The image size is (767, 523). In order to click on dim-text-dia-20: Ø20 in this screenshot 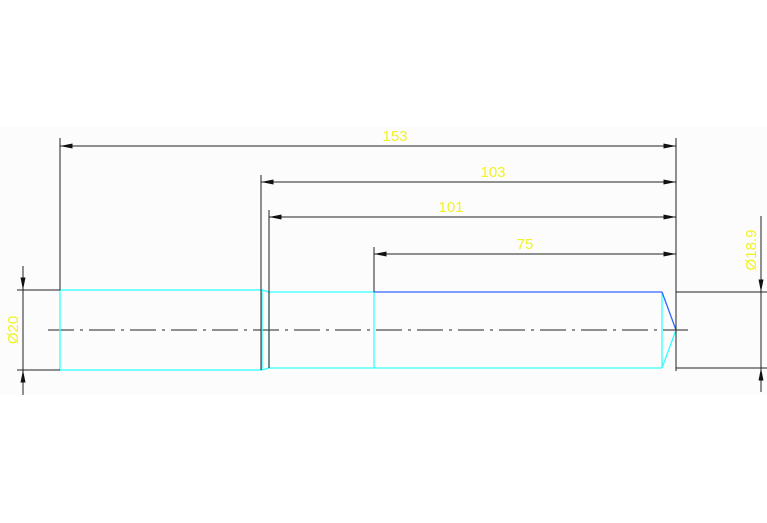, I will do `click(13, 330)`.